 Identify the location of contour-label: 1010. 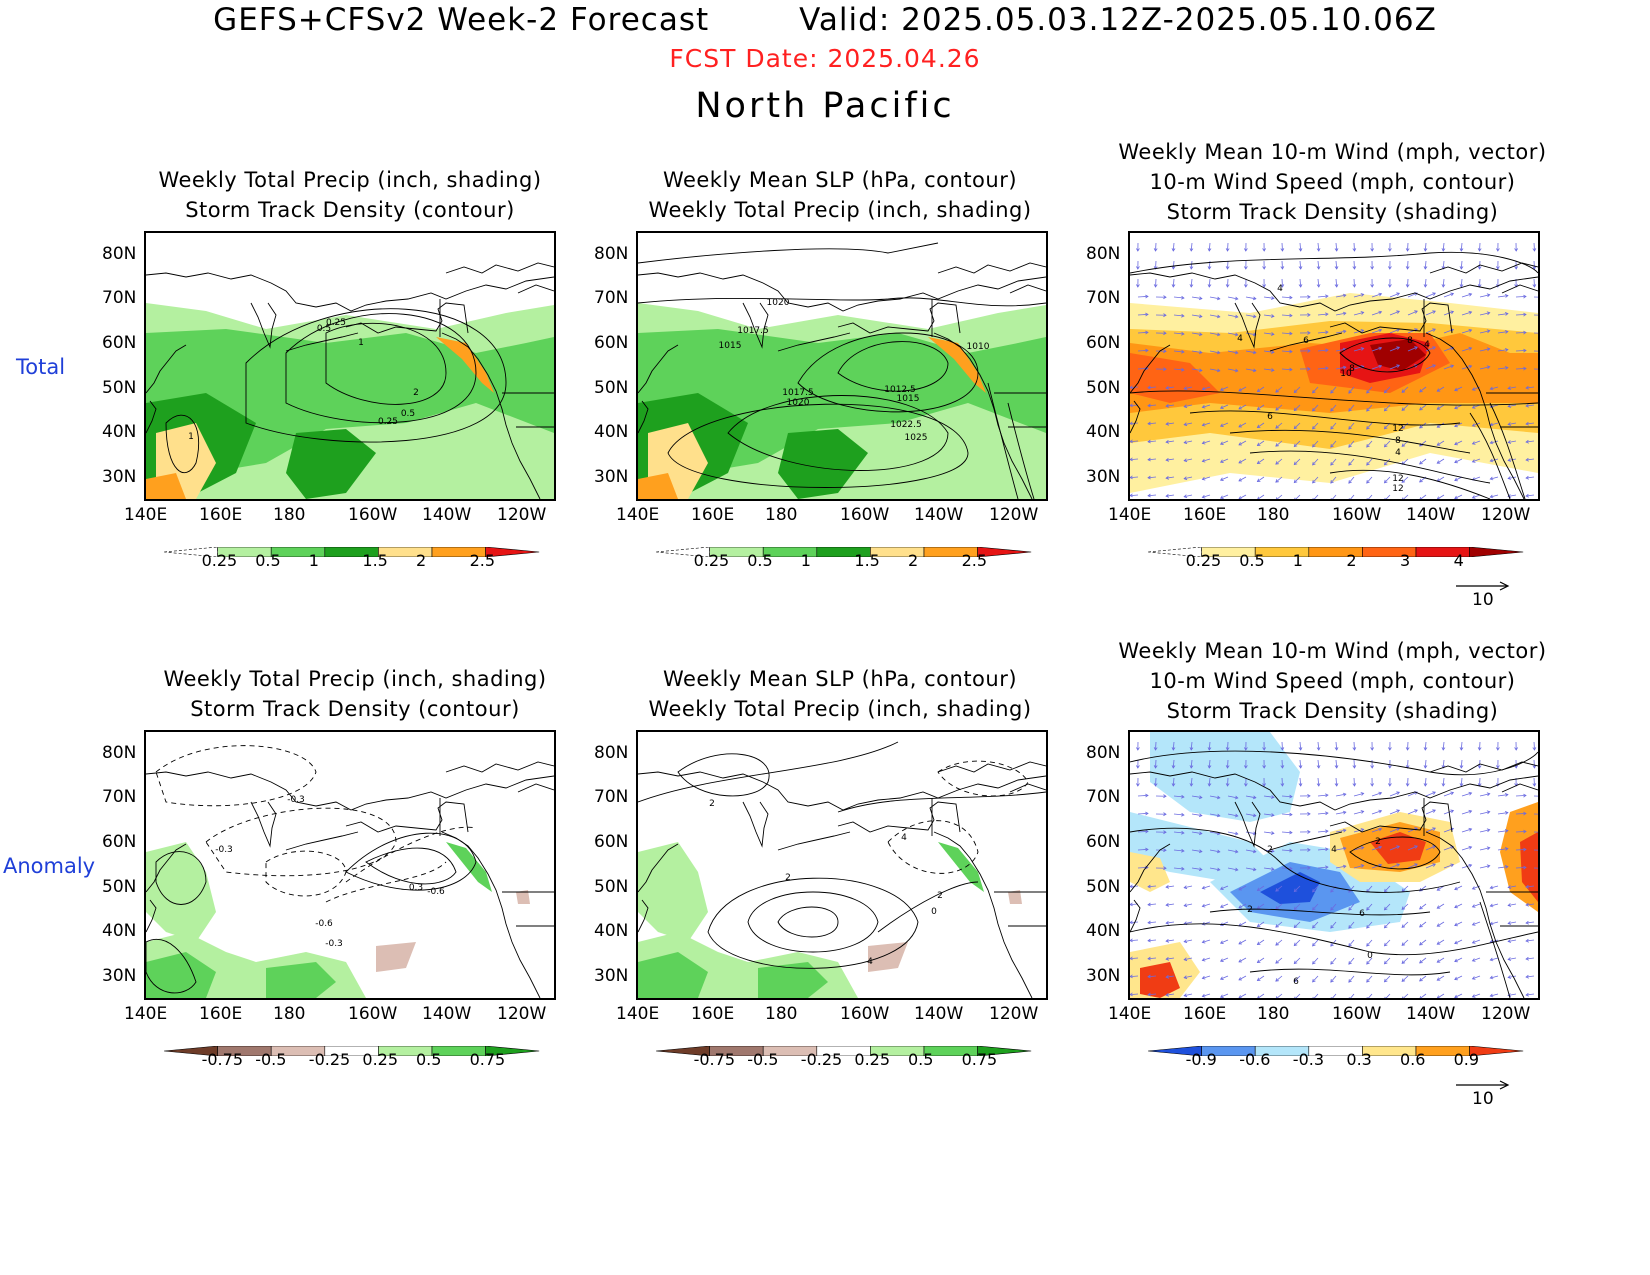
(978, 347).